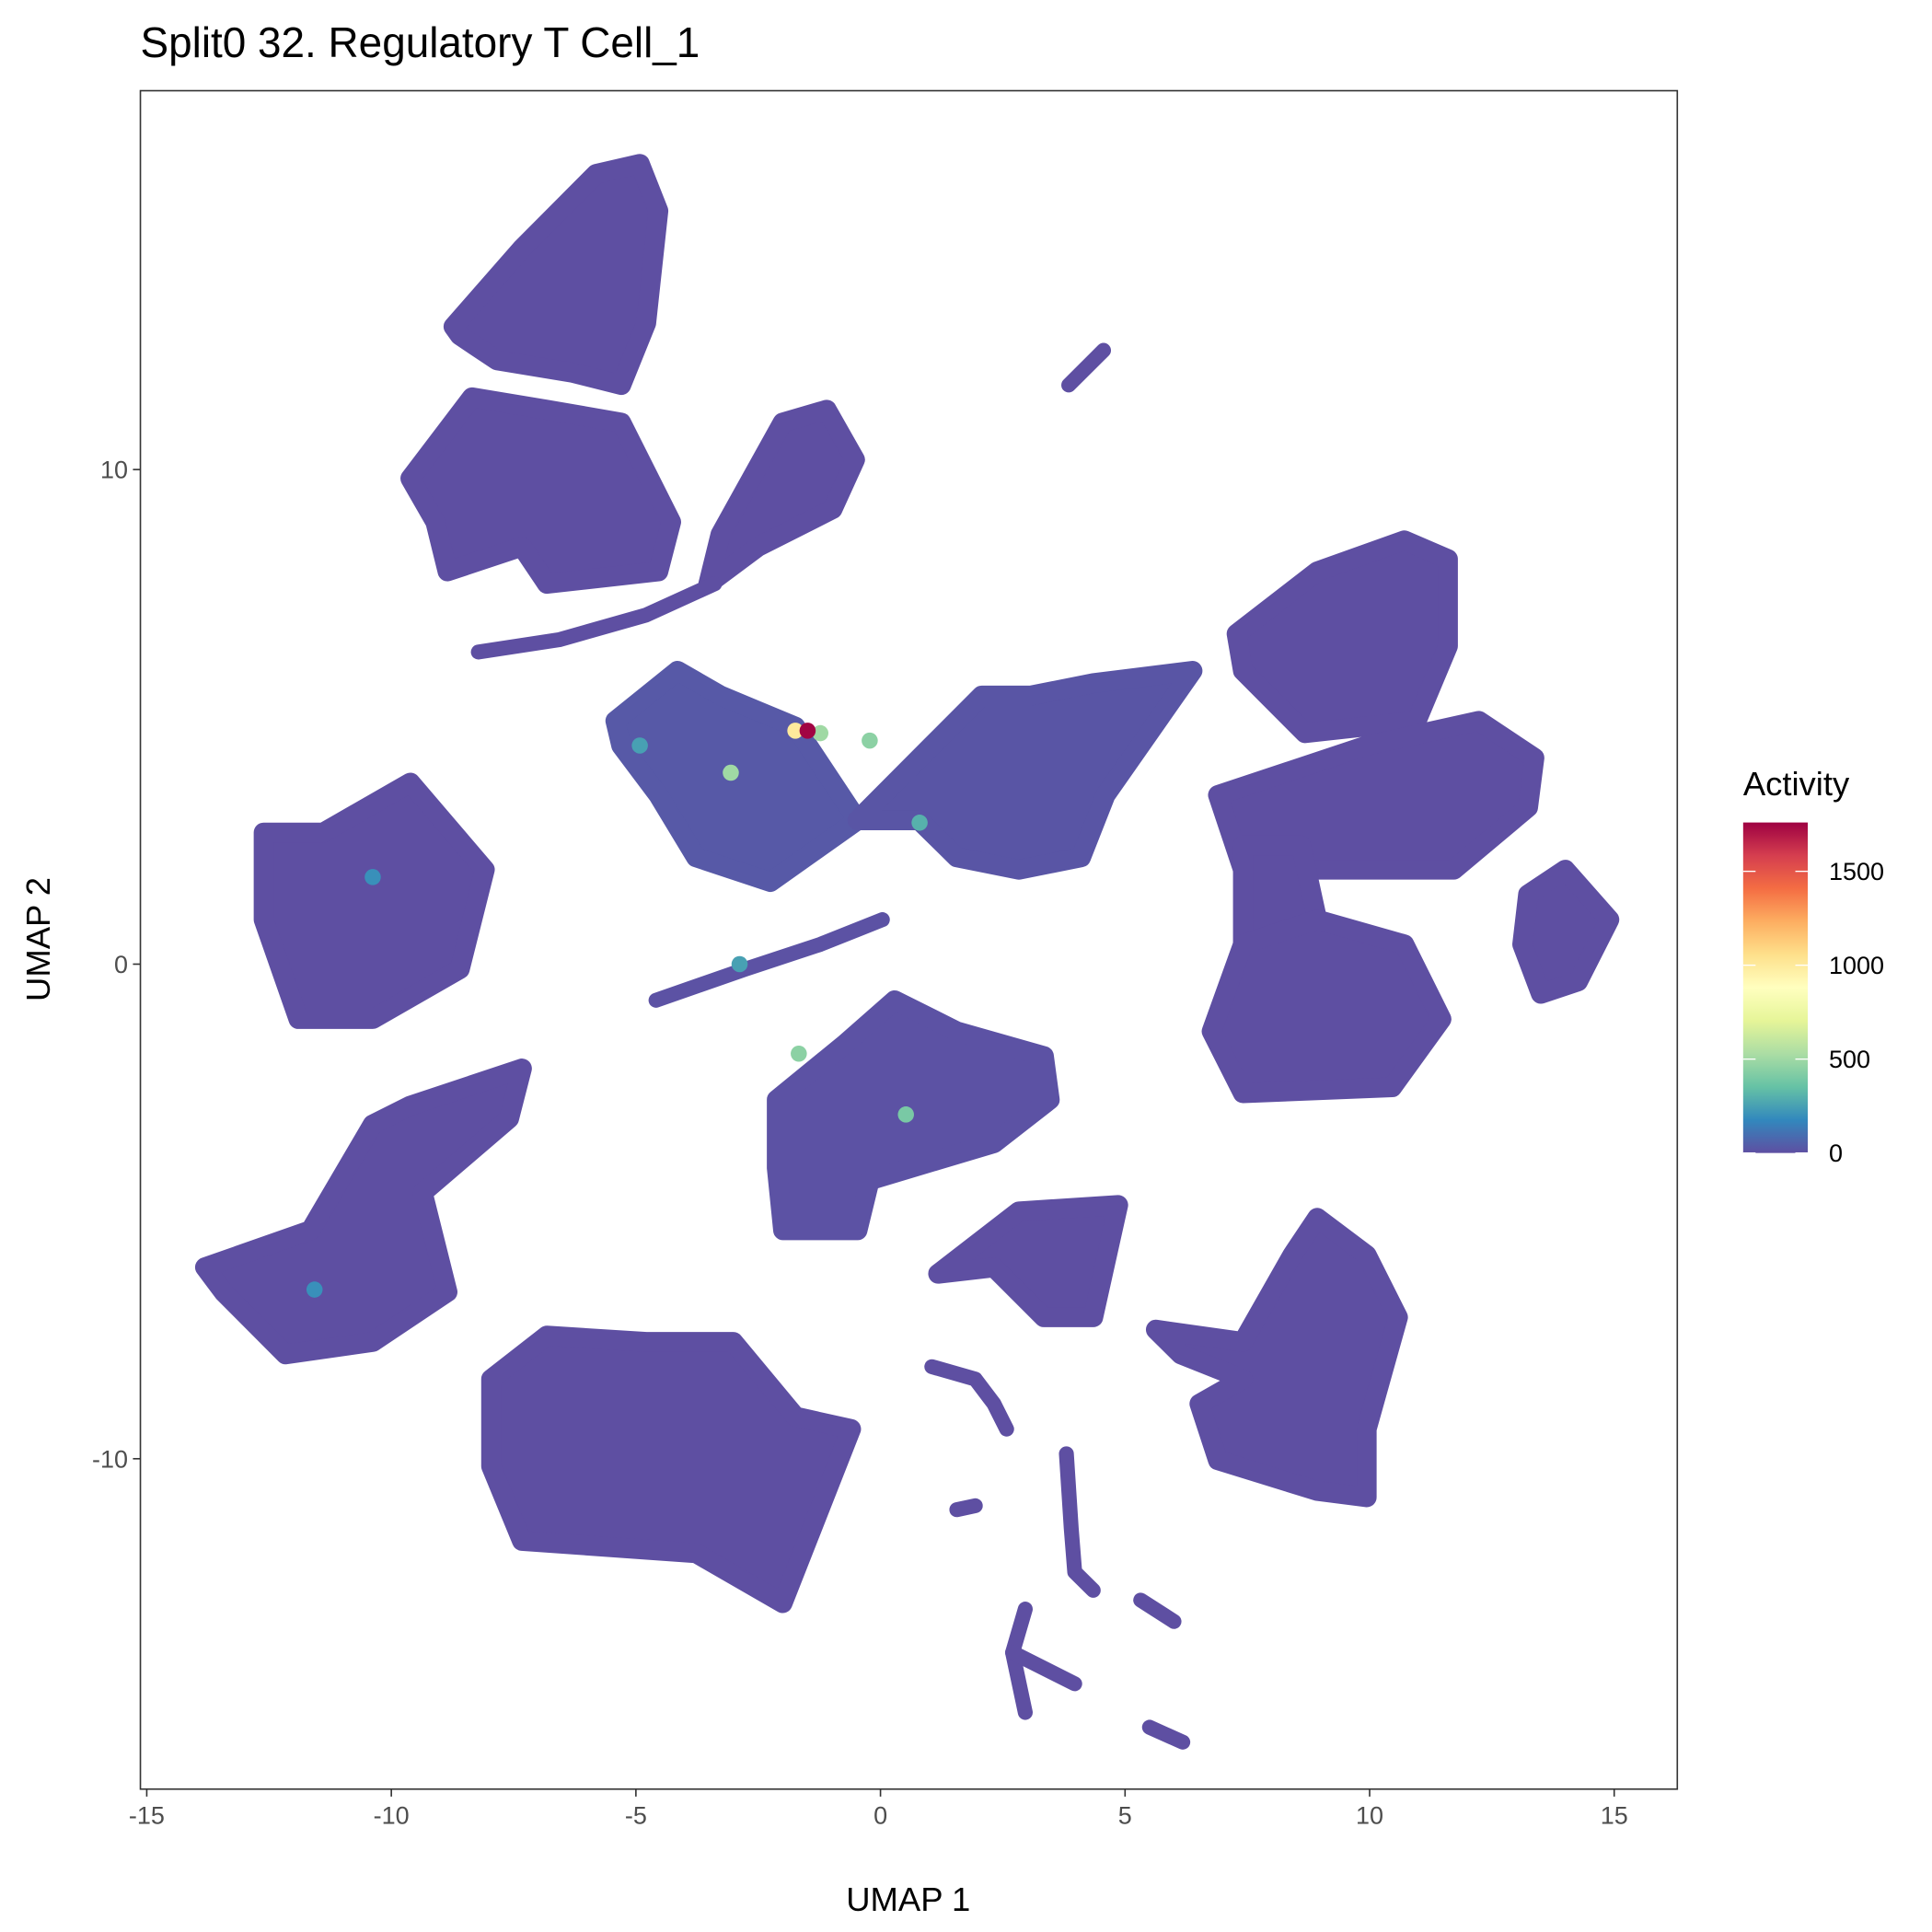  Describe the element at coordinates (1776, 987) in the screenshot. I see `colorbar` at that location.